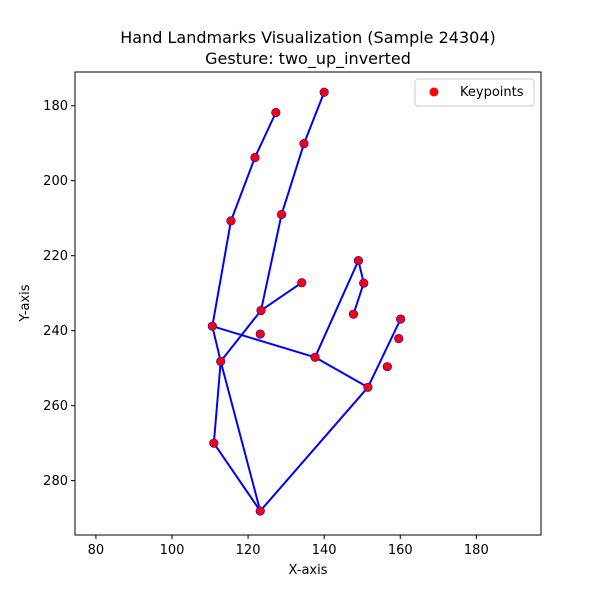 This screenshot has height=600, width=600. What do you see at coordinates (434, 92) in the screenshot?
I see `legend-marker` at bounding box center [434, 92].